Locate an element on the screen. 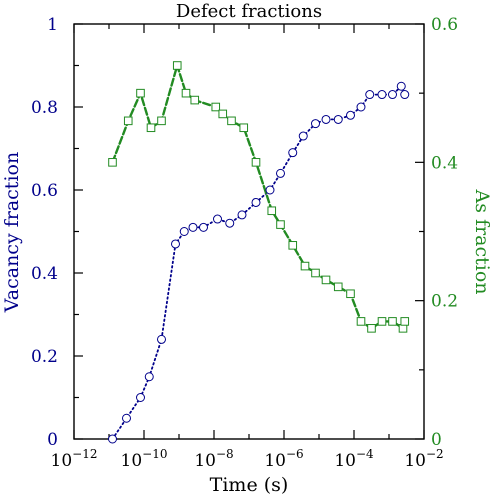  left-y-tick-label: 0.2 is located at coordinates (44, 357).